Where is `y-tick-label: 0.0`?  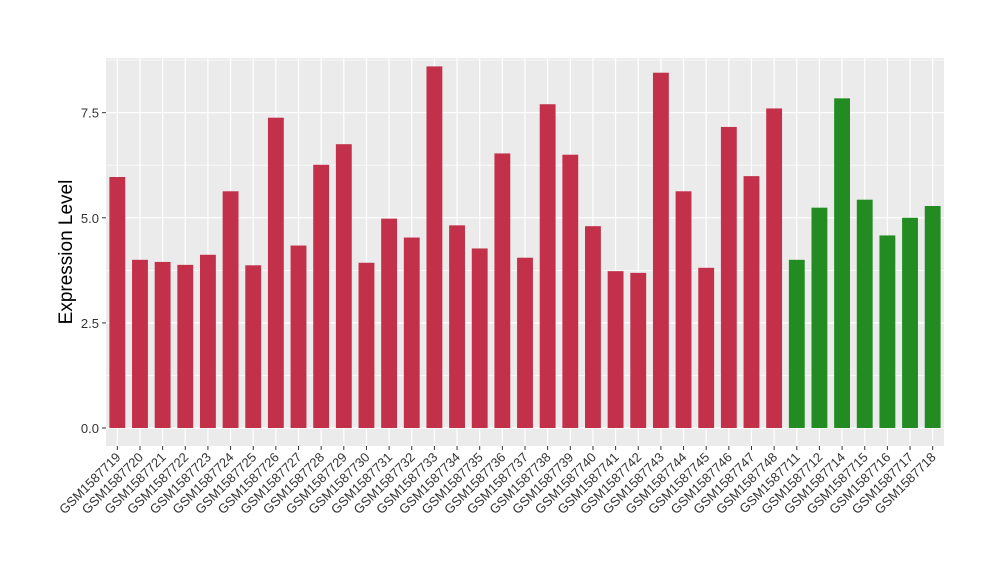
y-tick-label: 0.0 is located at coordinates (90, 428).